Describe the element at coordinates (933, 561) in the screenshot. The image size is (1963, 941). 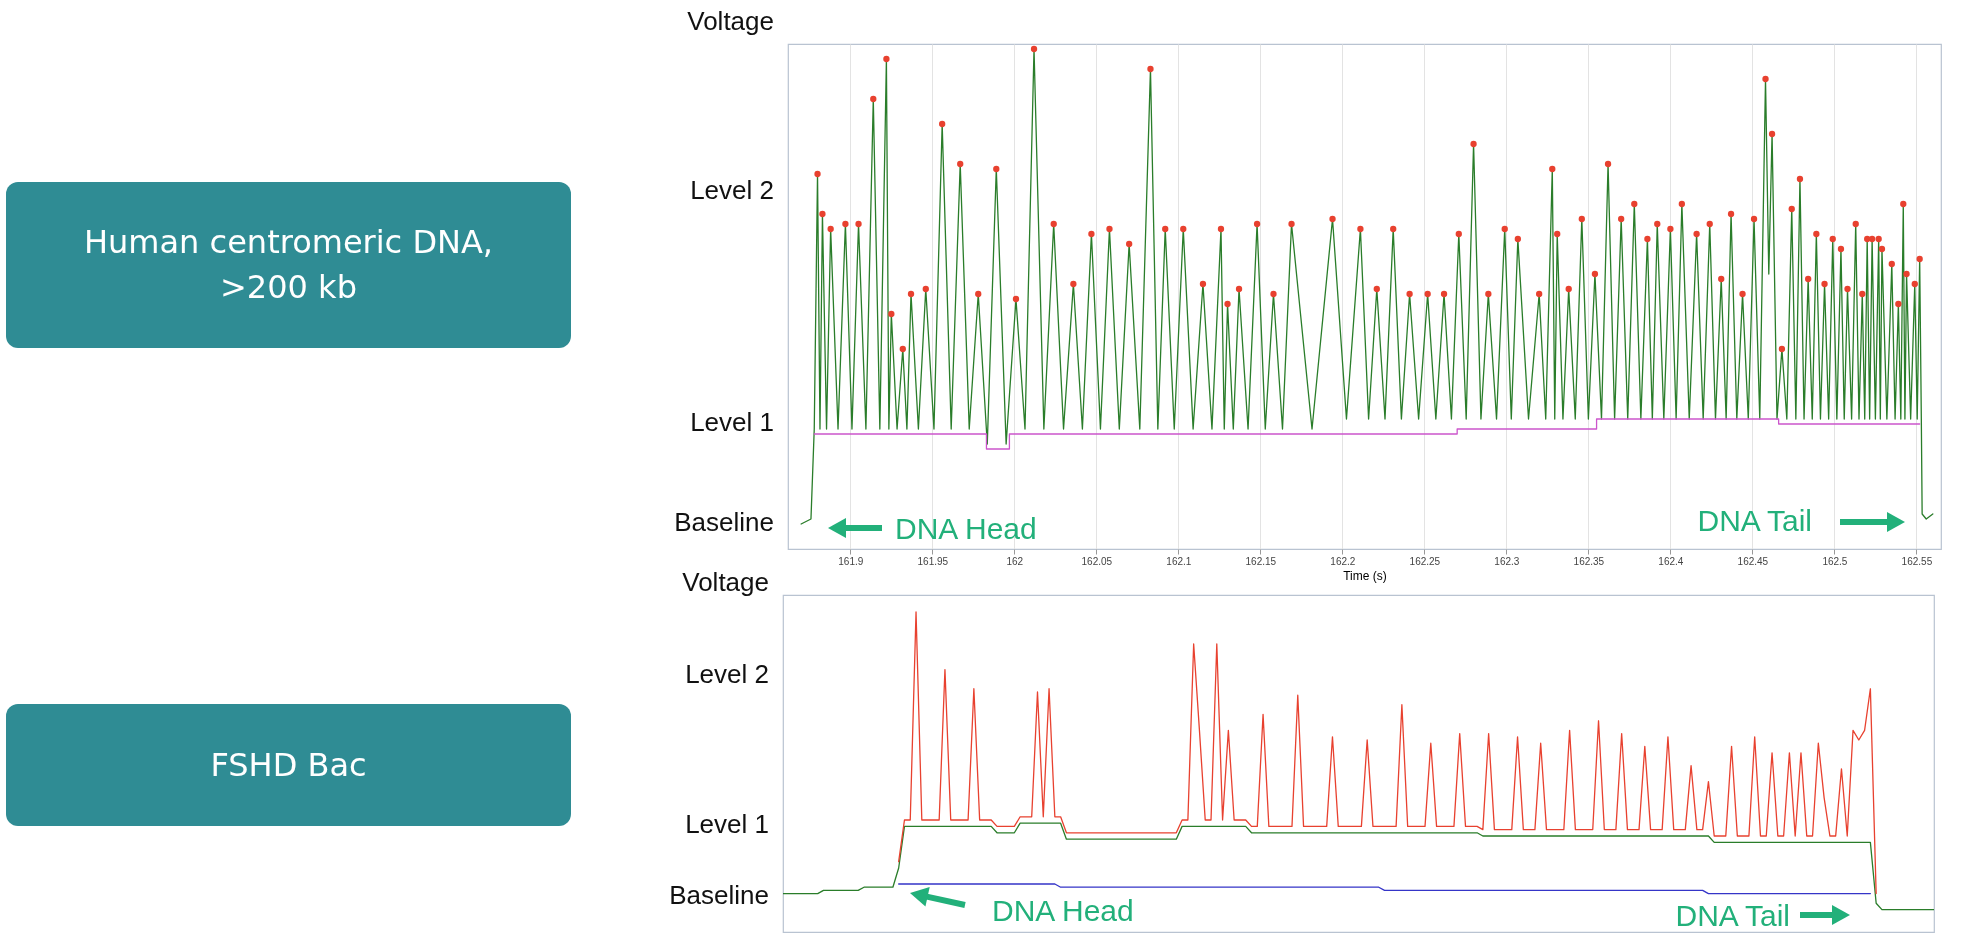
I see `x-tick-label: 161.95` at that location.